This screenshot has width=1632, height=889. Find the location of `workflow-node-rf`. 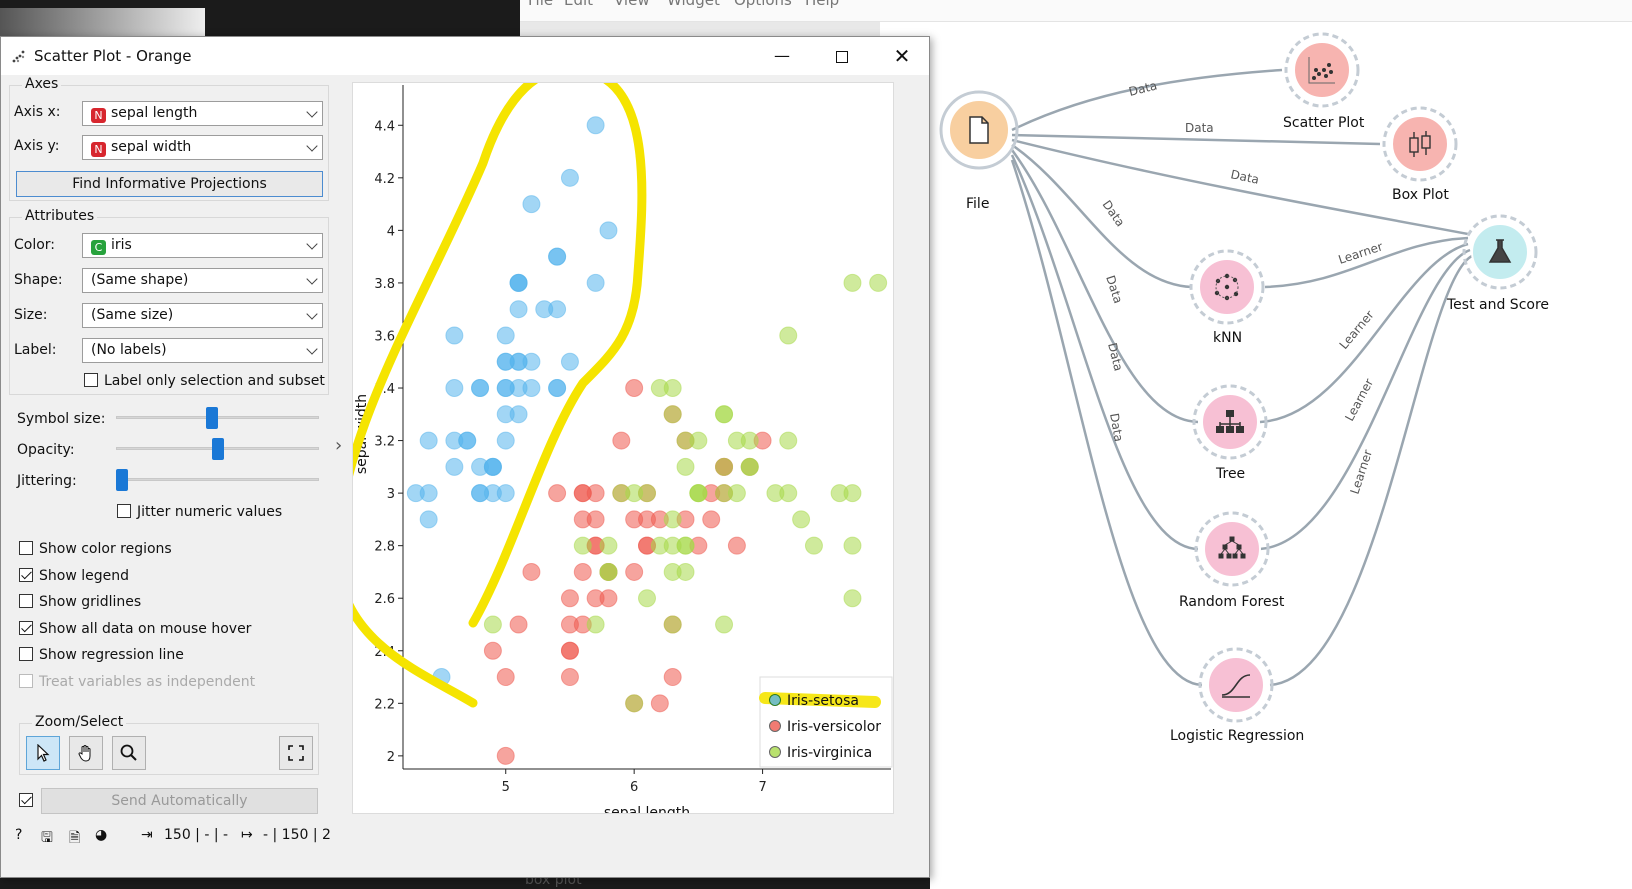

workflow-node-rf is located at coordinates (1232, 549).